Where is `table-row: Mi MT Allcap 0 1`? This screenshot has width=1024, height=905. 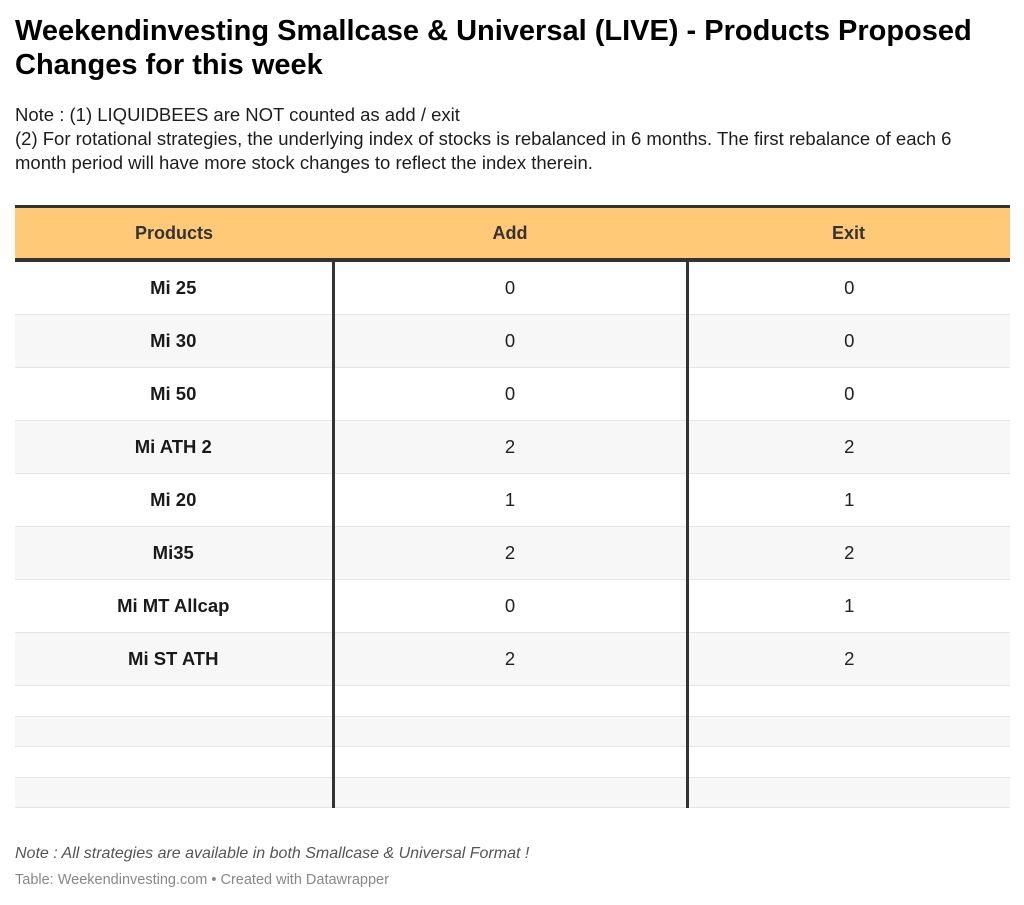 table-row: Mi MT Allcap 0 1 is located at coordinates (512, 606).